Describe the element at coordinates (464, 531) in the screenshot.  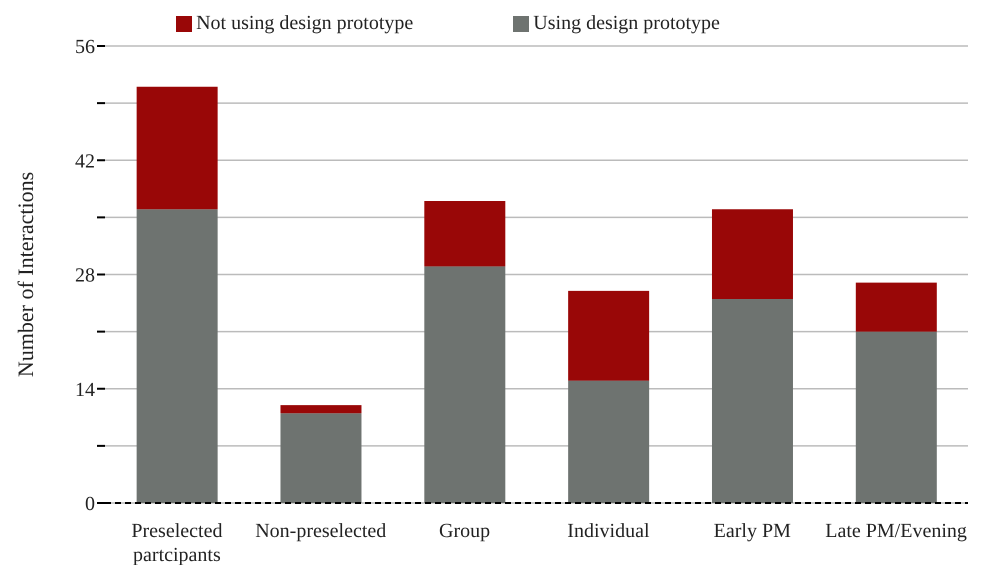
I see `x-tick-label: Group` at that location.